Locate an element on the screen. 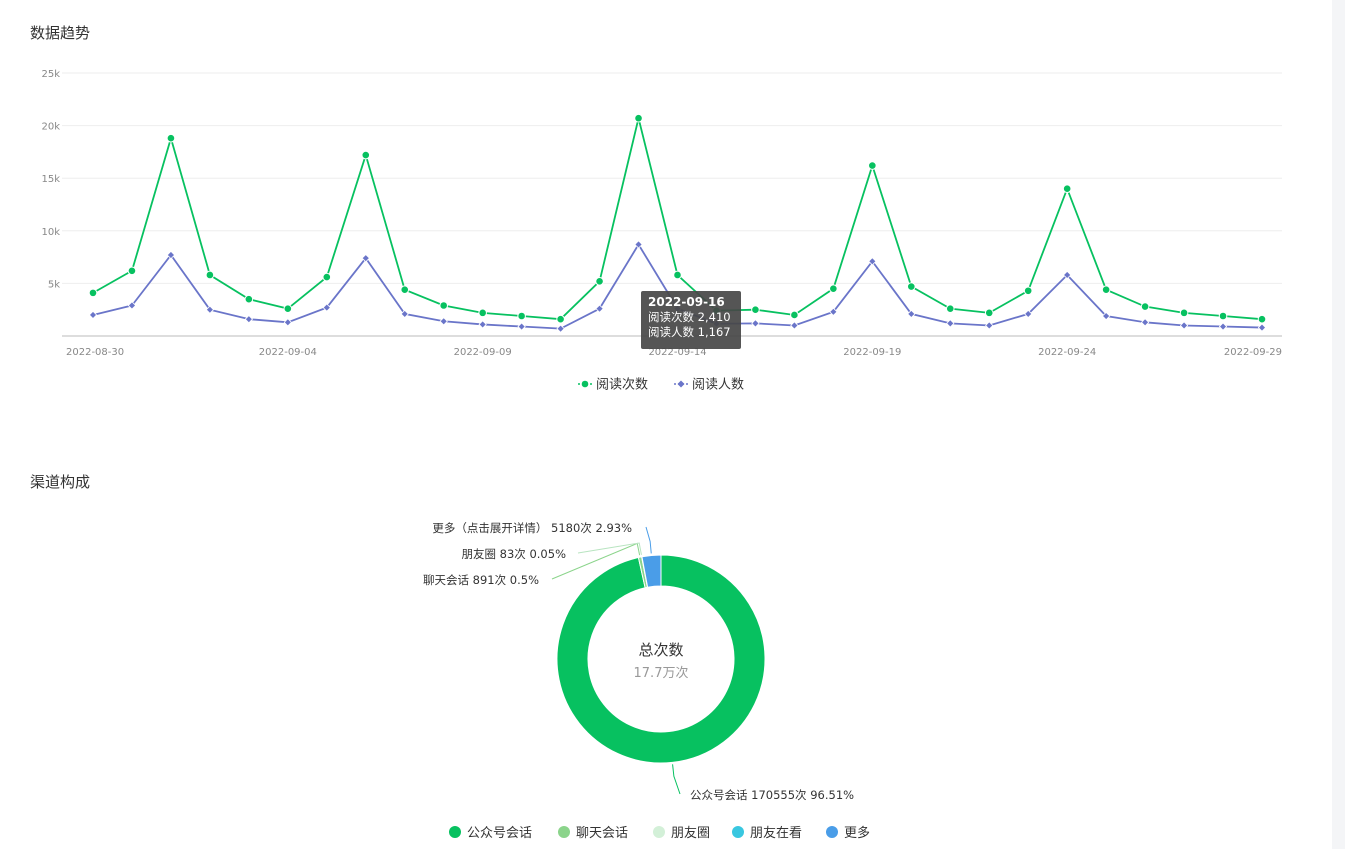 The width and height of the screenshot is (1345, 849). y-tick-label: 20k is located at coordinates (50, 127).